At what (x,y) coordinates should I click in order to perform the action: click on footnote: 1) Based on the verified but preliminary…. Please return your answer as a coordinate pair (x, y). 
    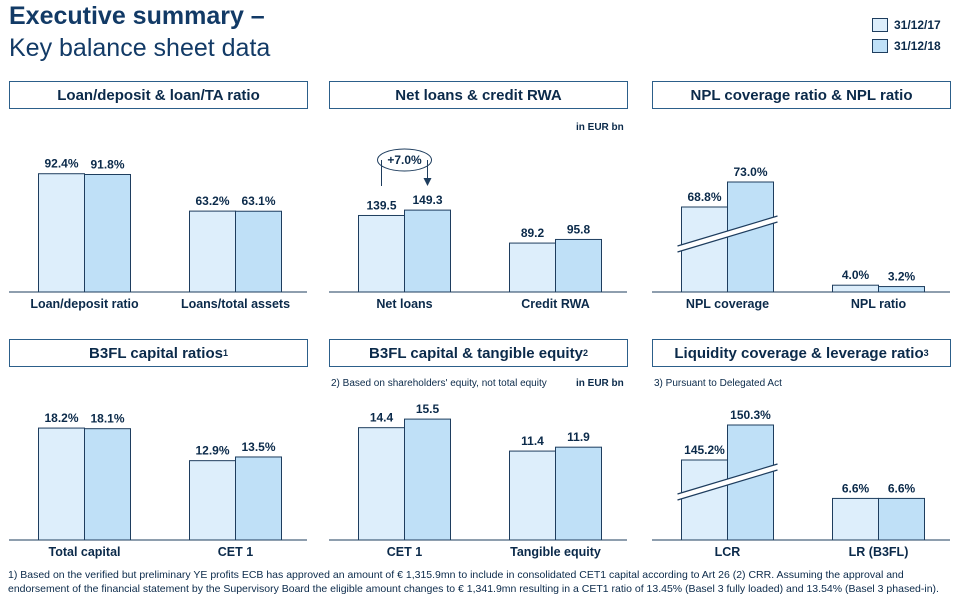
    Looking at the image, I should click on (473, 582).